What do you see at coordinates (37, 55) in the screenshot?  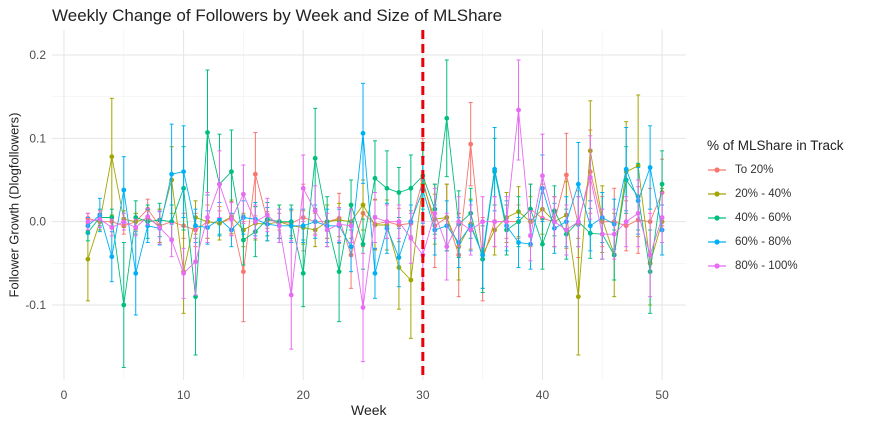 I see `y-tick-label: 0.2` at bounding box center [37, 55].